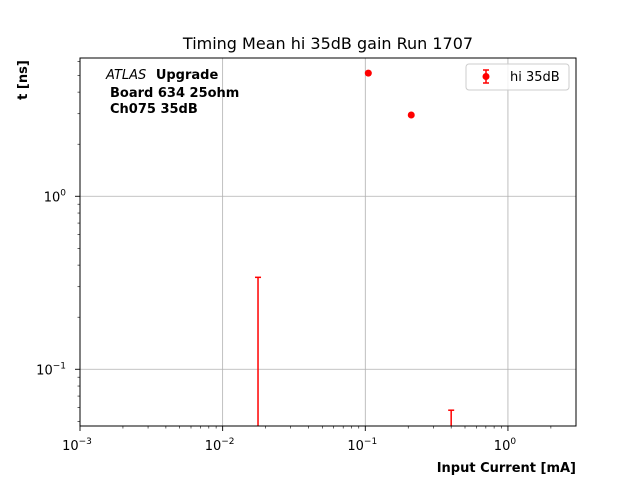 This screenshot has width=640, height=480. I want to click on annotation-upgrade: Upgrade, so click(187, 75).